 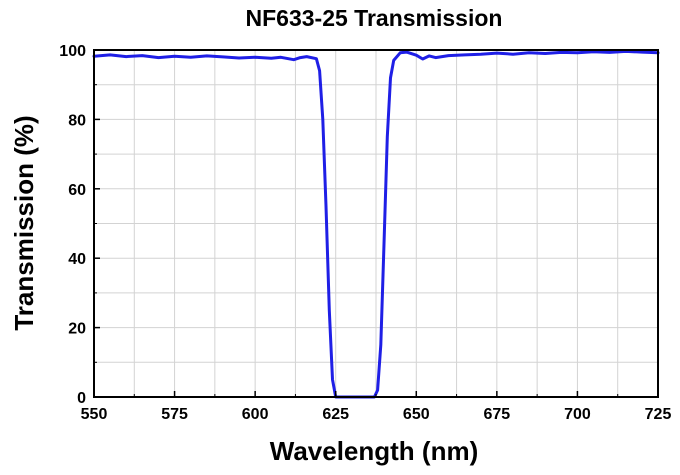 I want to click on x-tick-label: 550, so click(x=94, y=414).